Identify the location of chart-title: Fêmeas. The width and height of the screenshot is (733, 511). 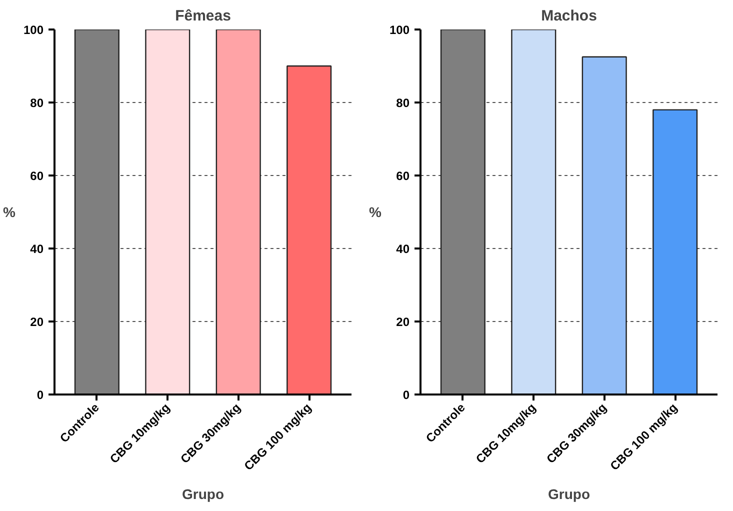
(203, 16).